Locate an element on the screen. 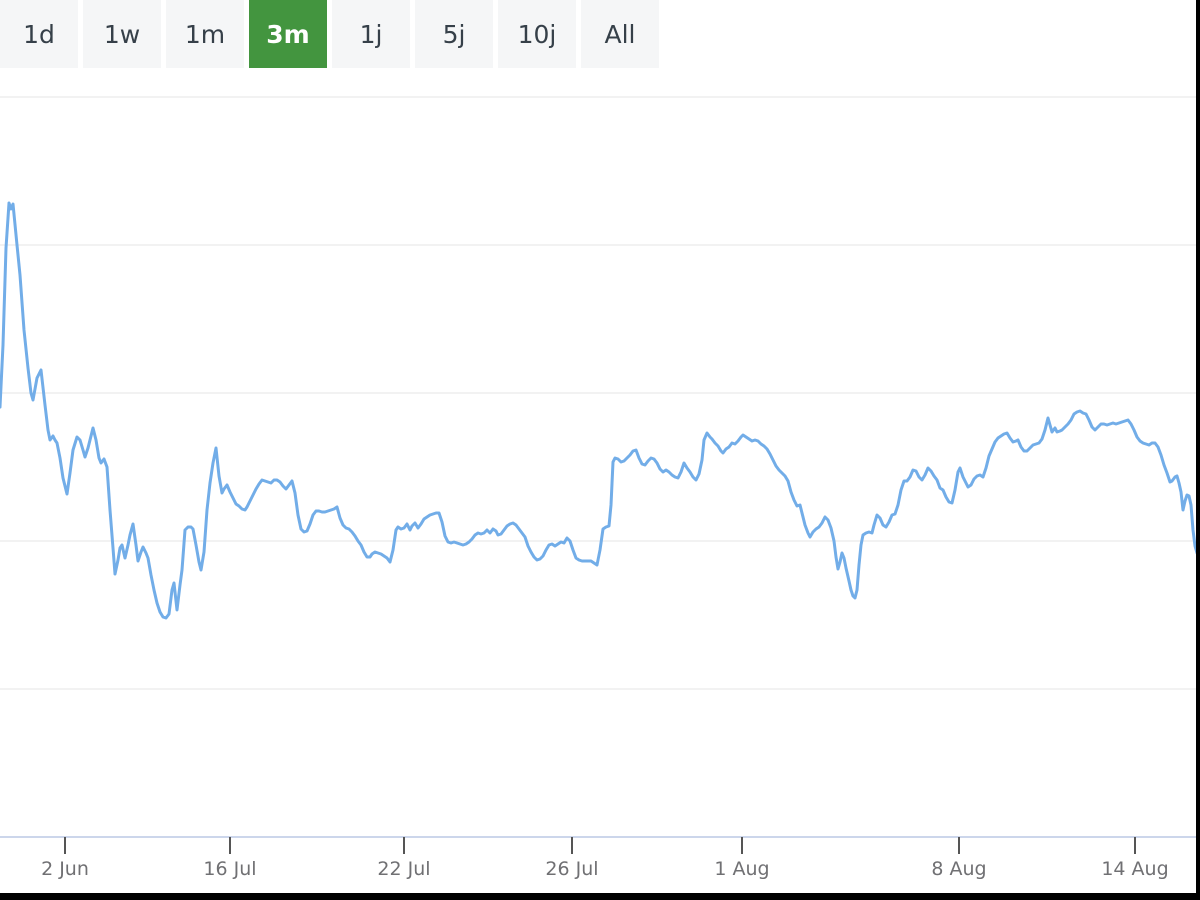 The width and height of the screenshot is (1200, 900). x-tick-label: 22 Jul is located at coordinates (403, 869).